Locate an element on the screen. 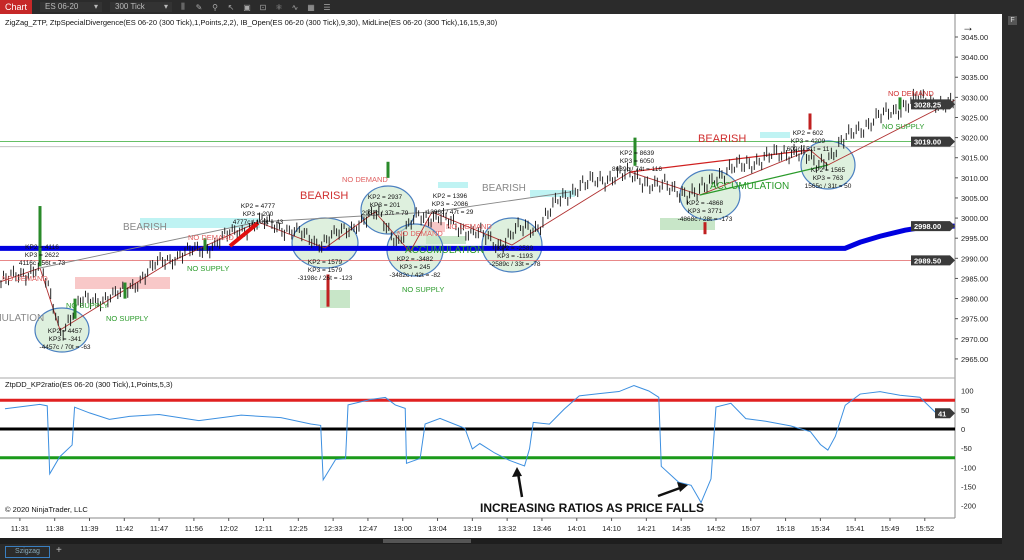 This screenshot has height=560, width=1024. x-tick-label: 15:07 is located at coordinates (750, 528).